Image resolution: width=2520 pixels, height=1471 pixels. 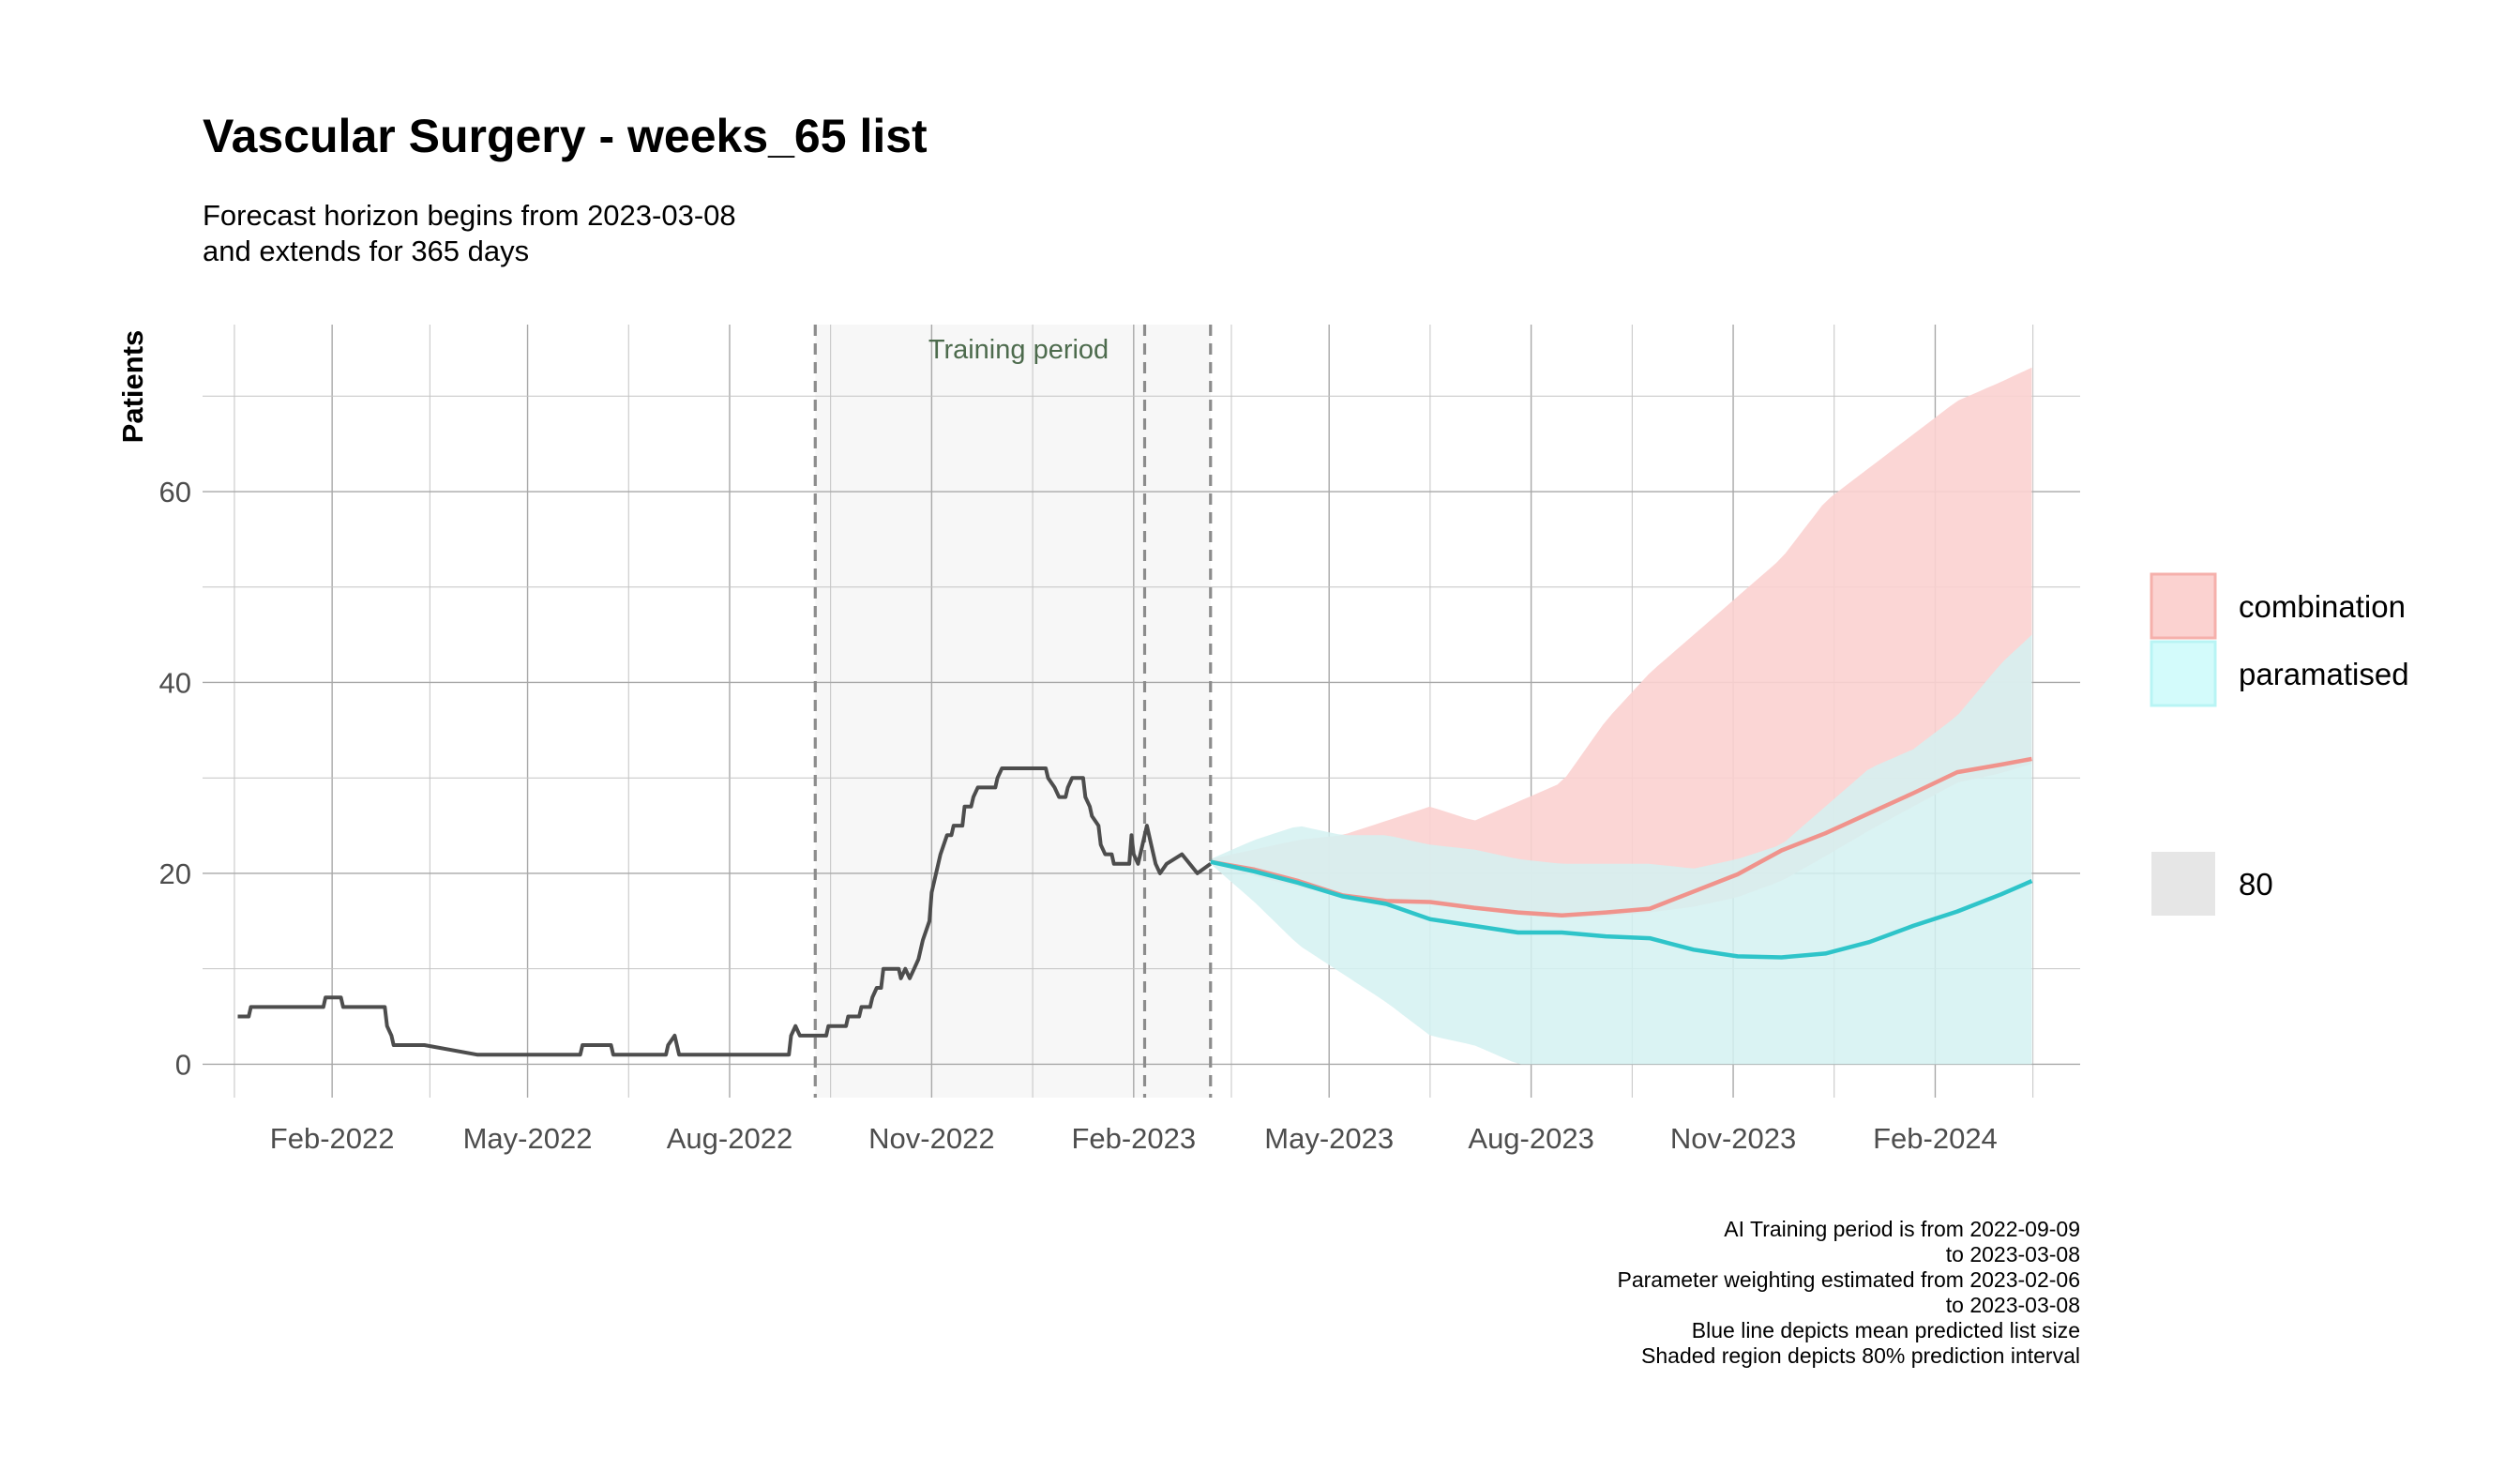 What do you see at coordinates (528, 1138) in the screenshot?
I see `x-tick-label-2: May-2022` at bounding box center [528, 1138].